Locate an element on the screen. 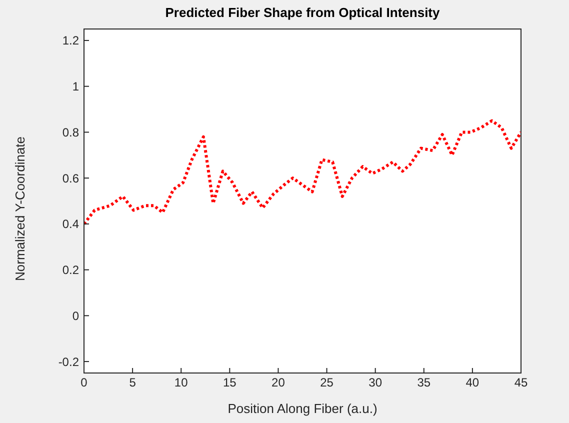 The image size is (569, 423). y-tick-label: -0.2 is located at coordinates (69, 361).